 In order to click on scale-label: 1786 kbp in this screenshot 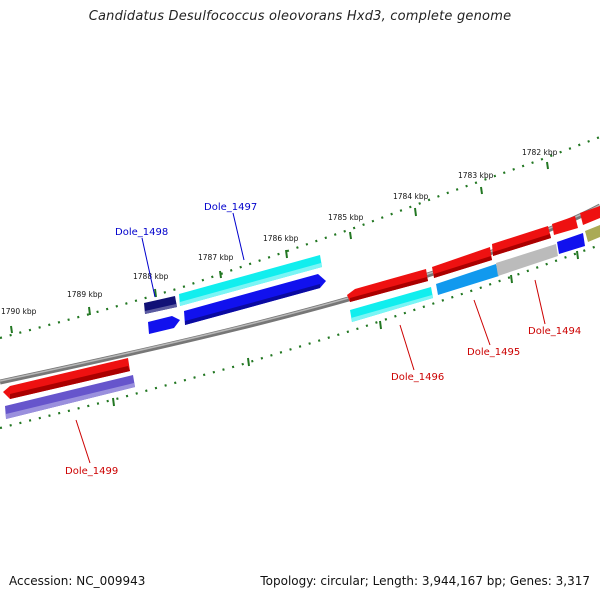, I will do `click(281, 238)`.